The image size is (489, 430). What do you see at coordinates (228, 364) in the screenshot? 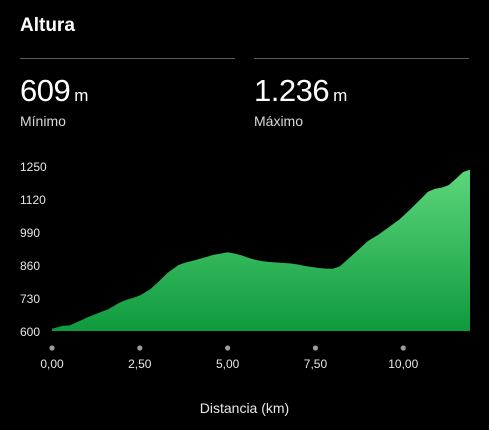
I see `x-tick-label: 5,00` at bounding box center [228, 364].